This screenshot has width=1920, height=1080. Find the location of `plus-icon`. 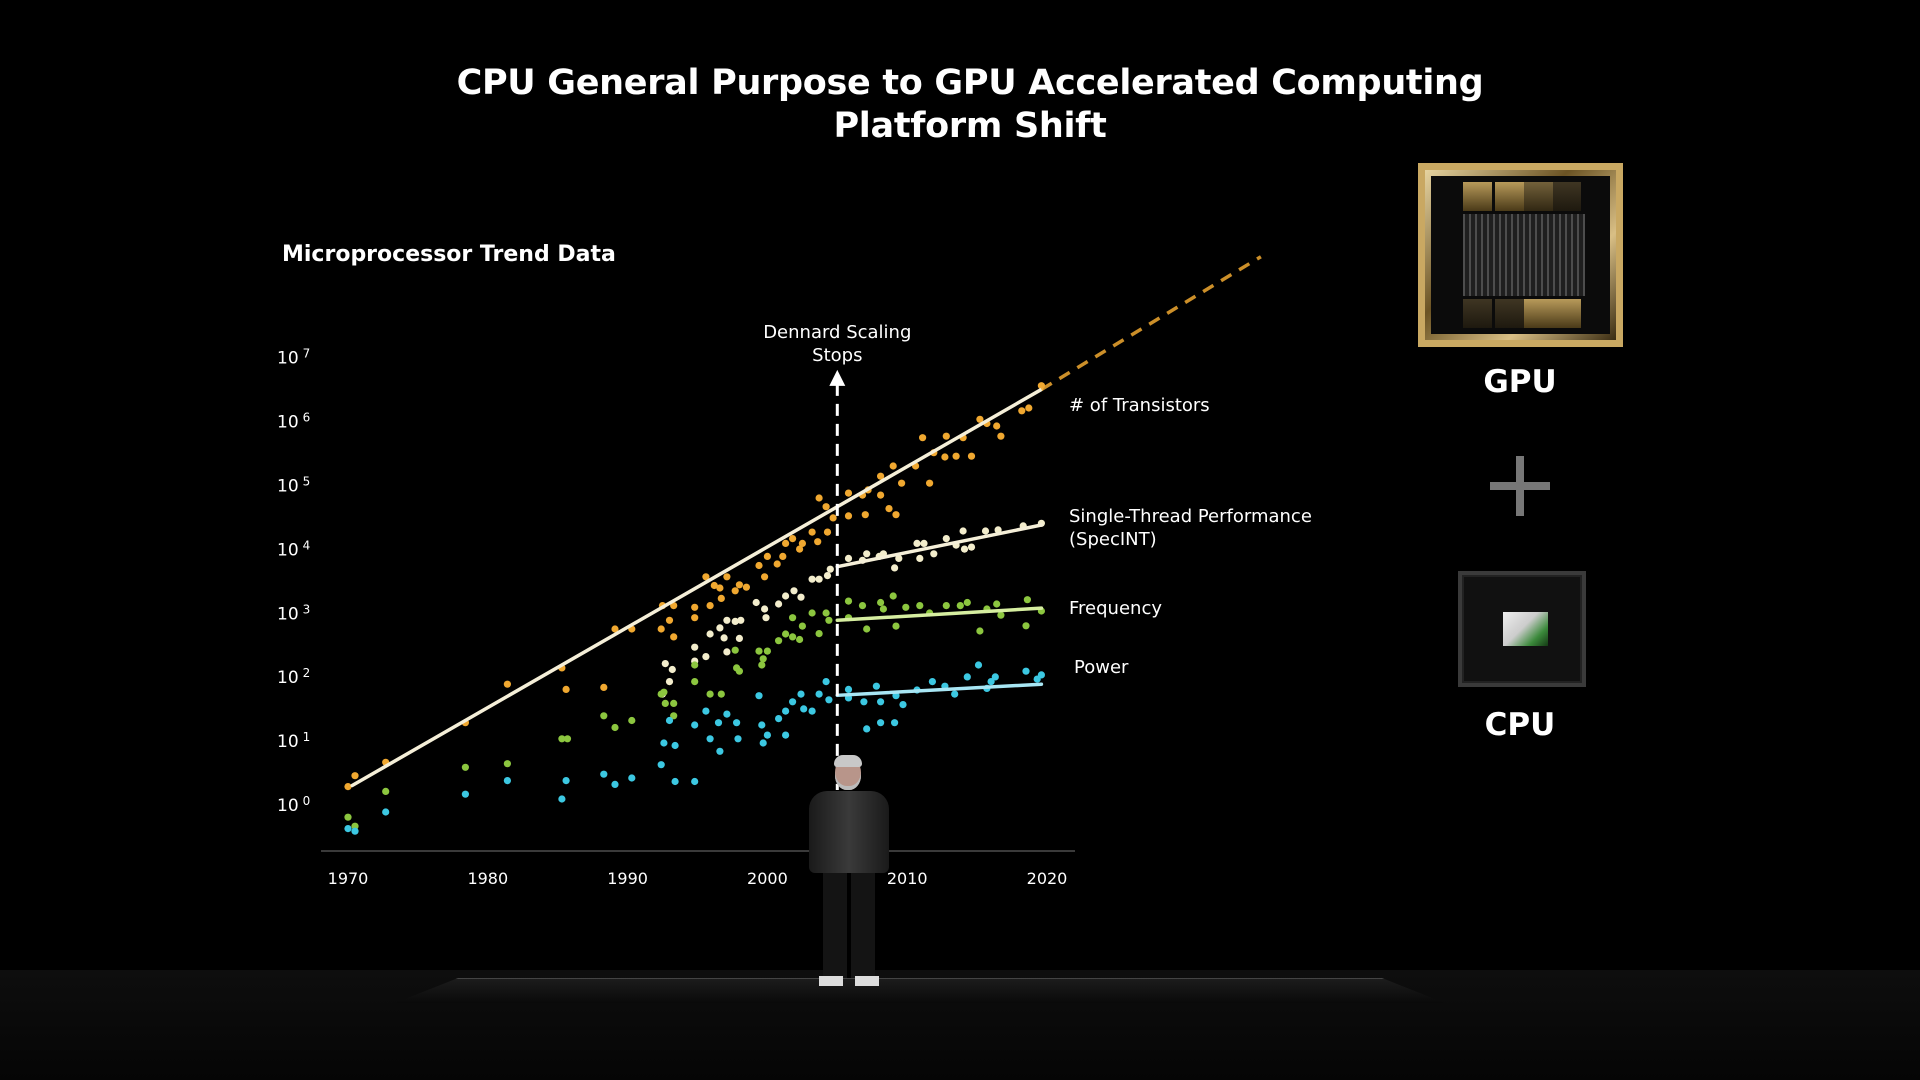

plus-icon is located at coordinates (1520, 486).